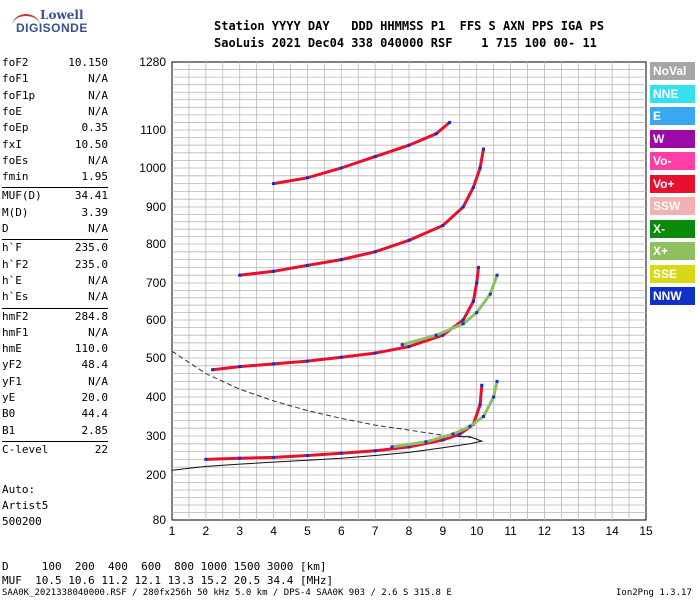 This screenshot has height=600, width=700. I want to click on param-row: foE N/A, so click(55, 112).